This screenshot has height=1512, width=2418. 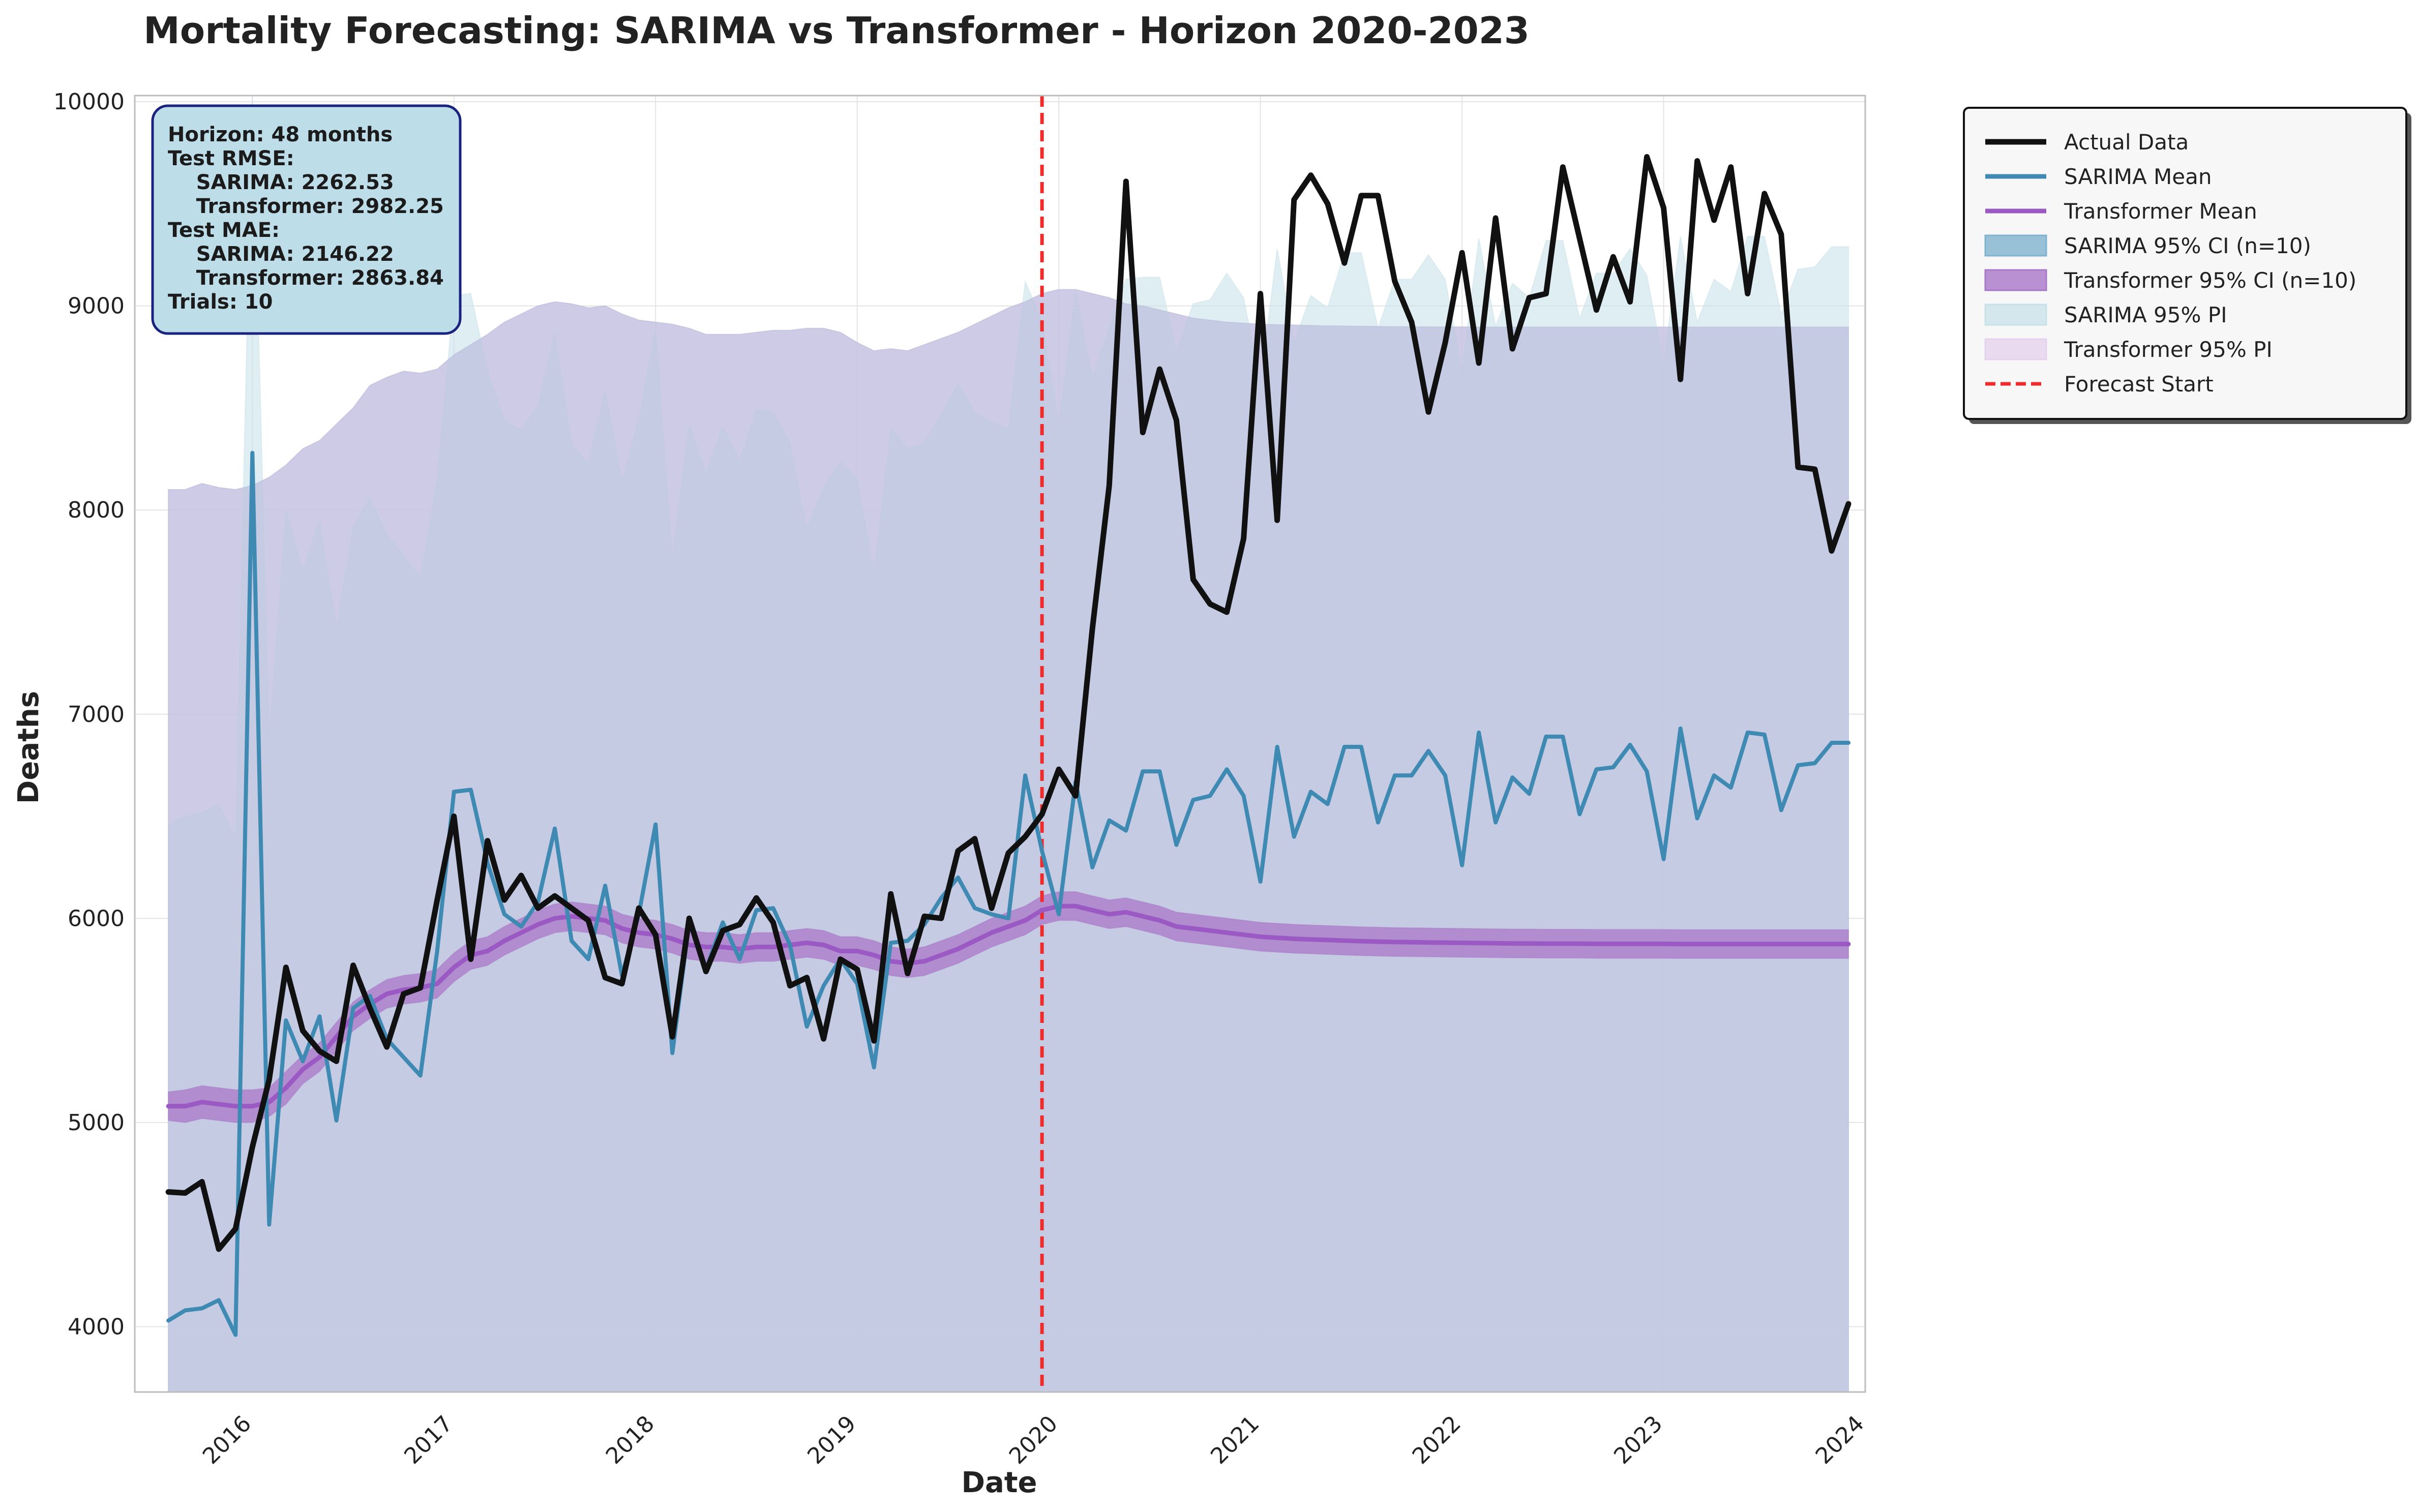 I want to click on legend-swatch-sarima-95-pi, so click(x=2015, y=315).